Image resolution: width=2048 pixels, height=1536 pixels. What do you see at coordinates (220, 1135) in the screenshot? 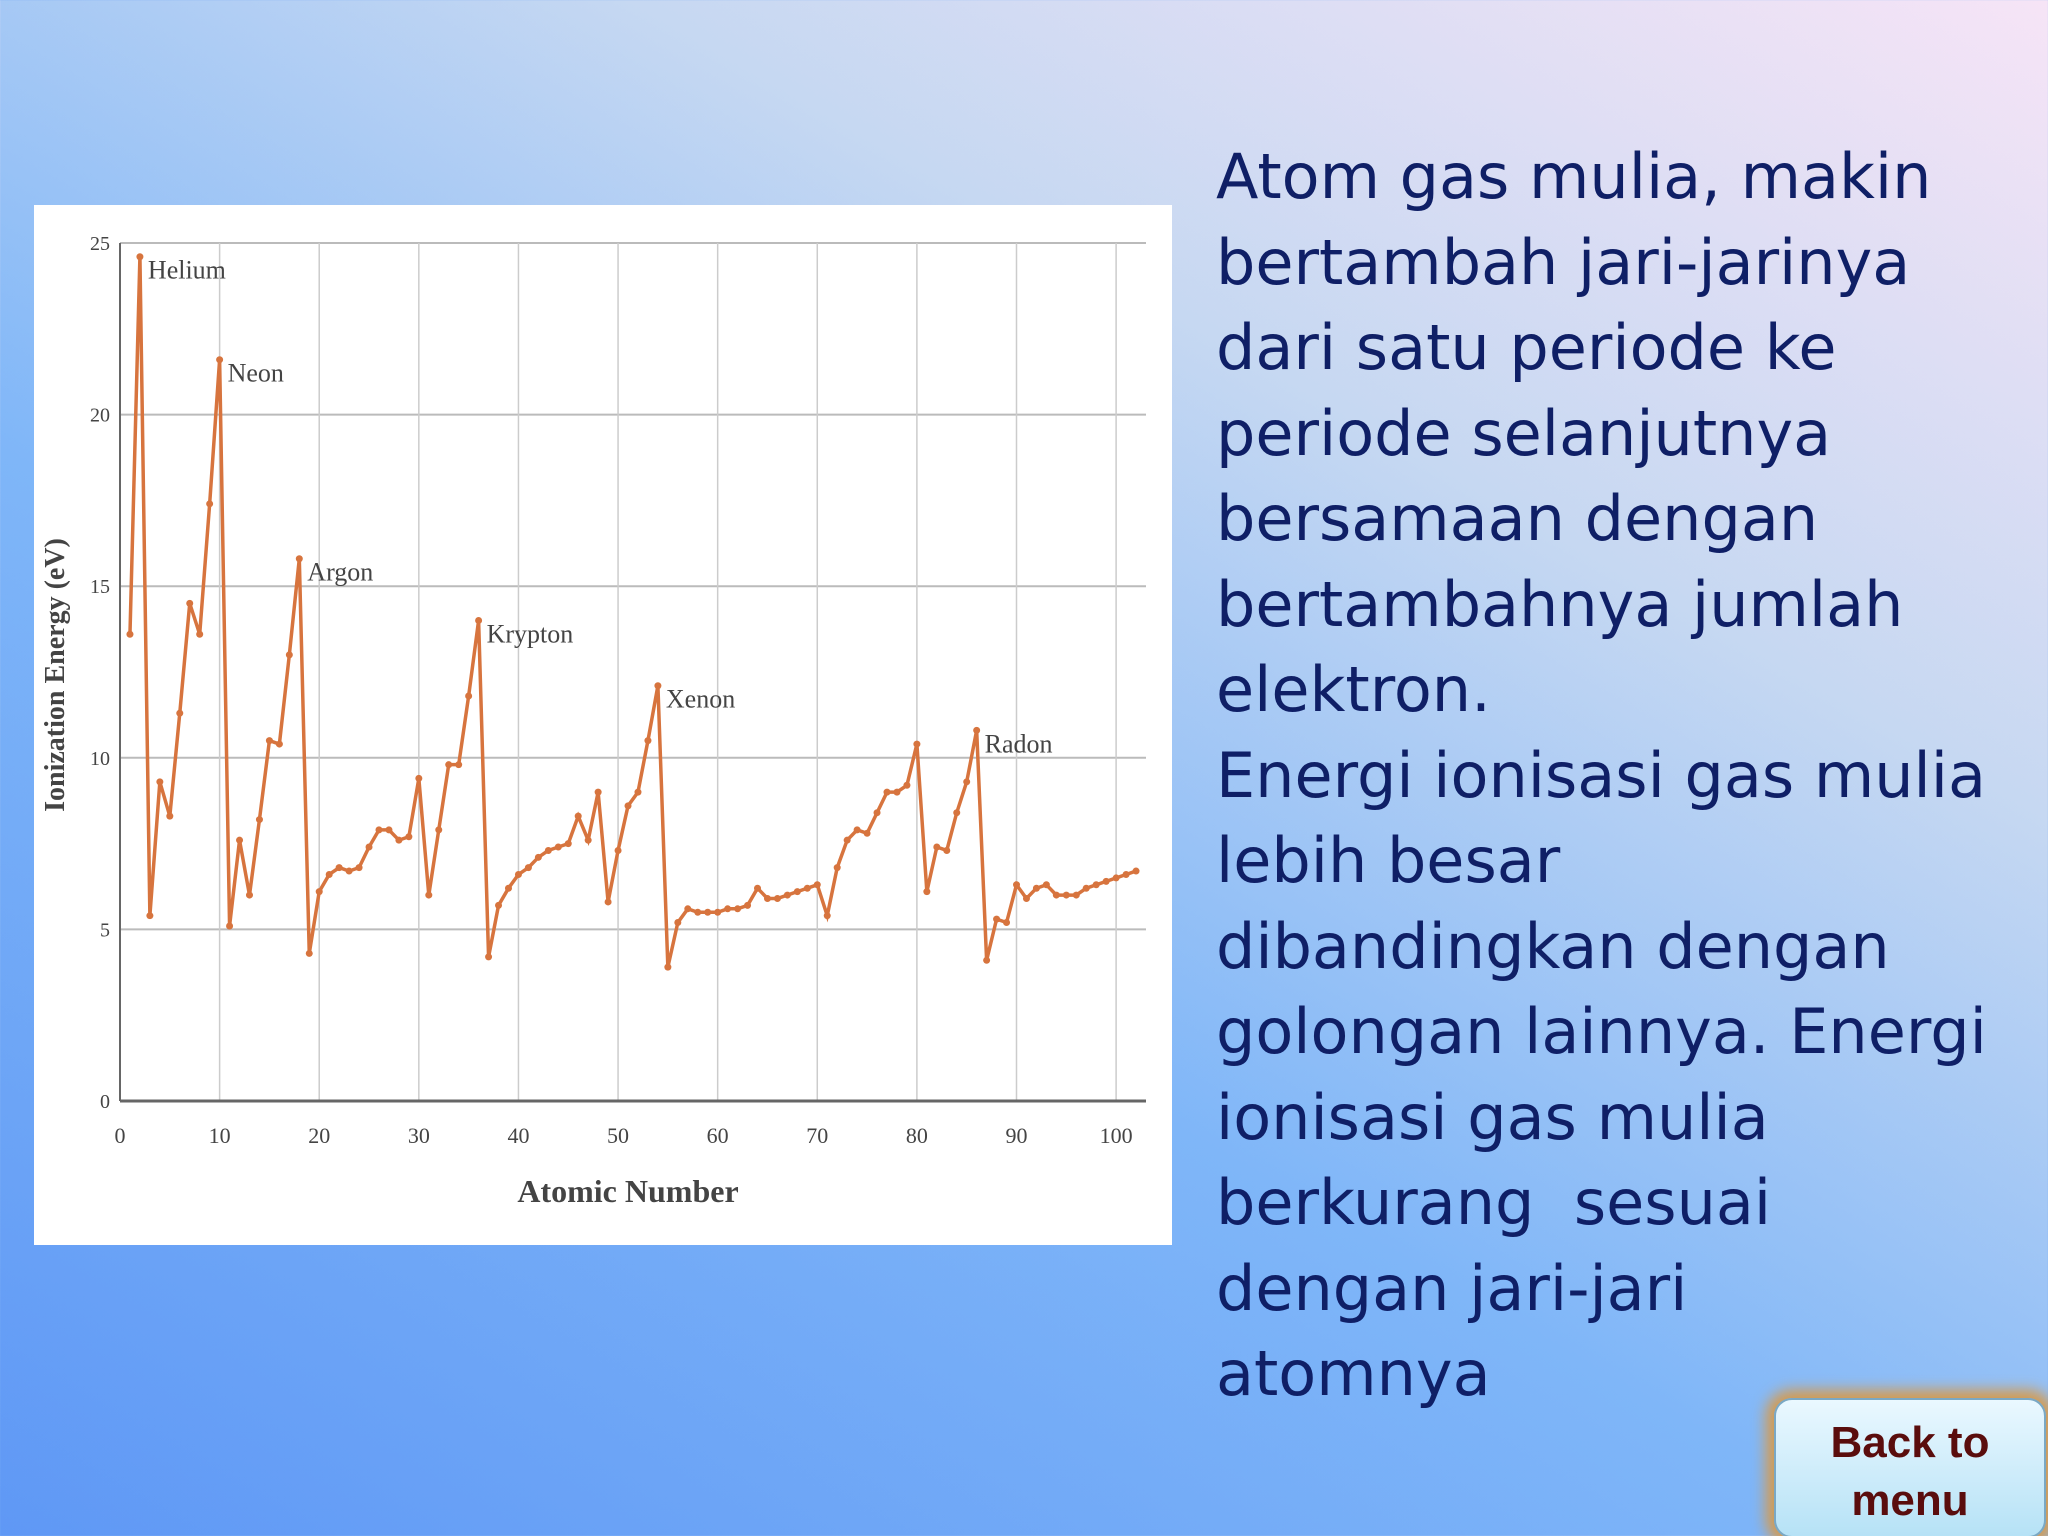
I see `x-tick-label: 10` at bounding box center [220, 1135].